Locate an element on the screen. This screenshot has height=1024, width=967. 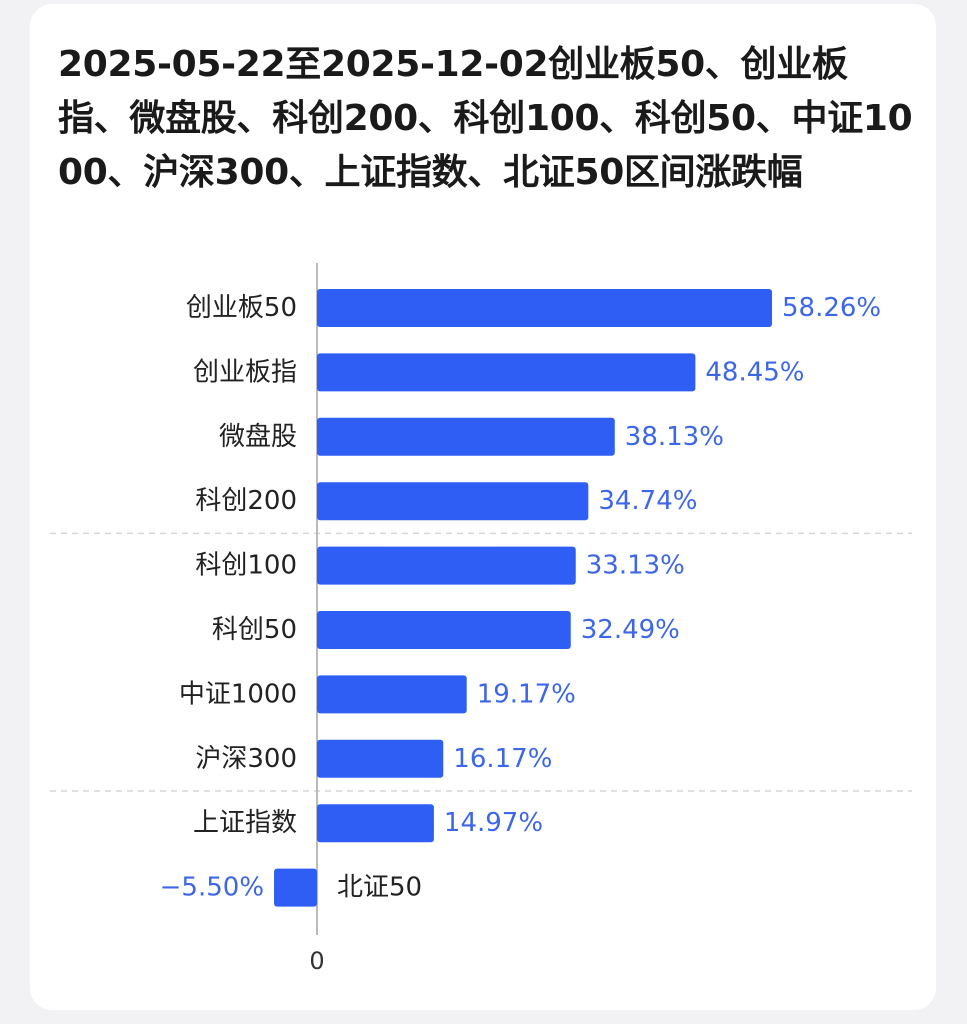
category-label-1: 创业板50 is located at coordinates (241, 308).